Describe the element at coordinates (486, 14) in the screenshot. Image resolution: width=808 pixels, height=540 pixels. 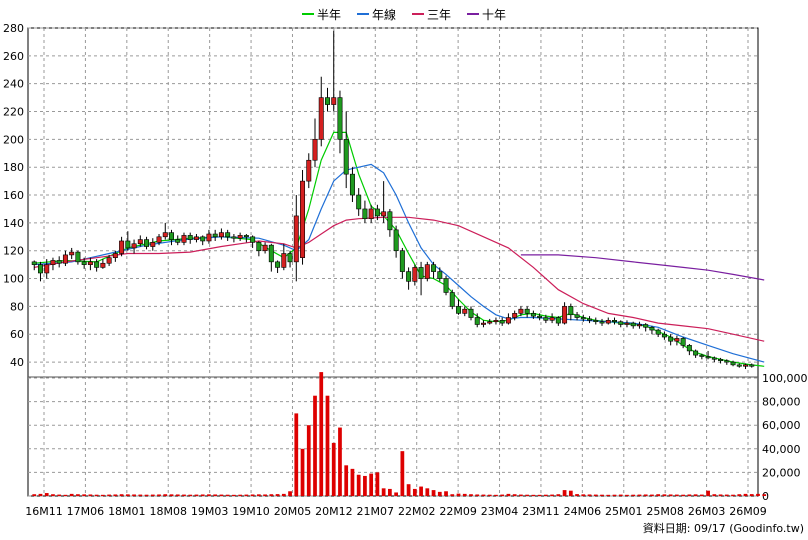
I see `legend-item: 十年` at that location.